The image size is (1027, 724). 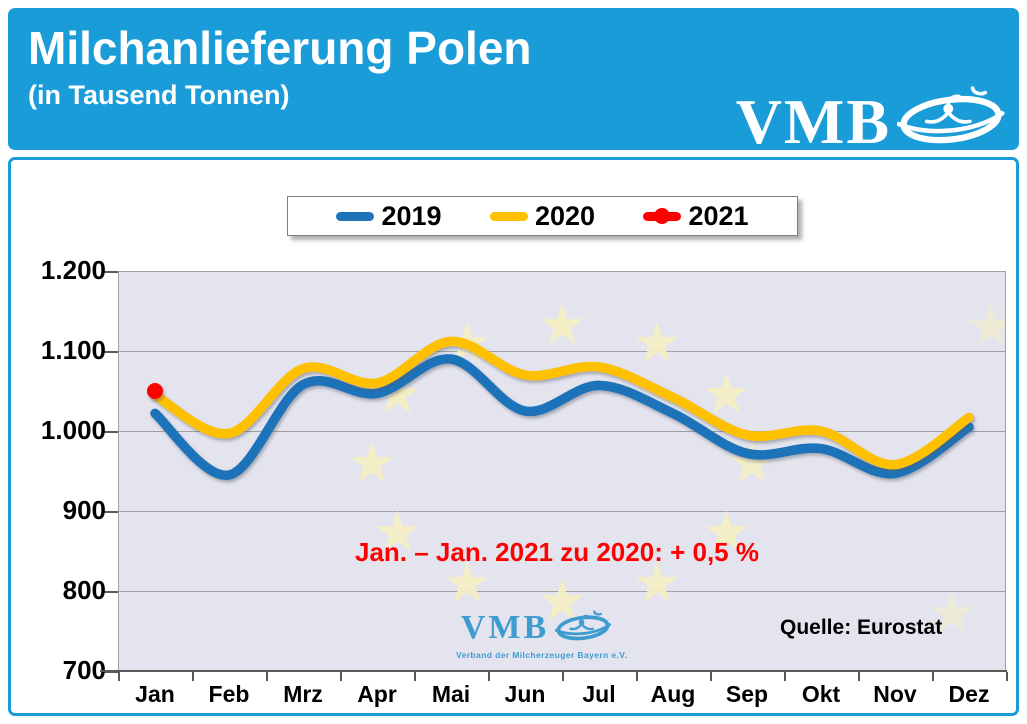 What do you see at coordinates (557, 552) in the screenshot?
I see `change-annotation: Jan. – Jan. 2021 zu 2020: + 0,5 %` at bounding box center [557, 552].